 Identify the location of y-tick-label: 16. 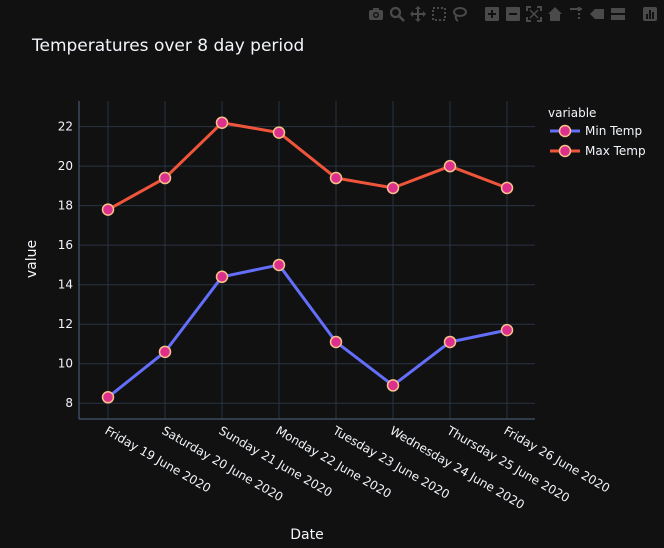
(65, 245).